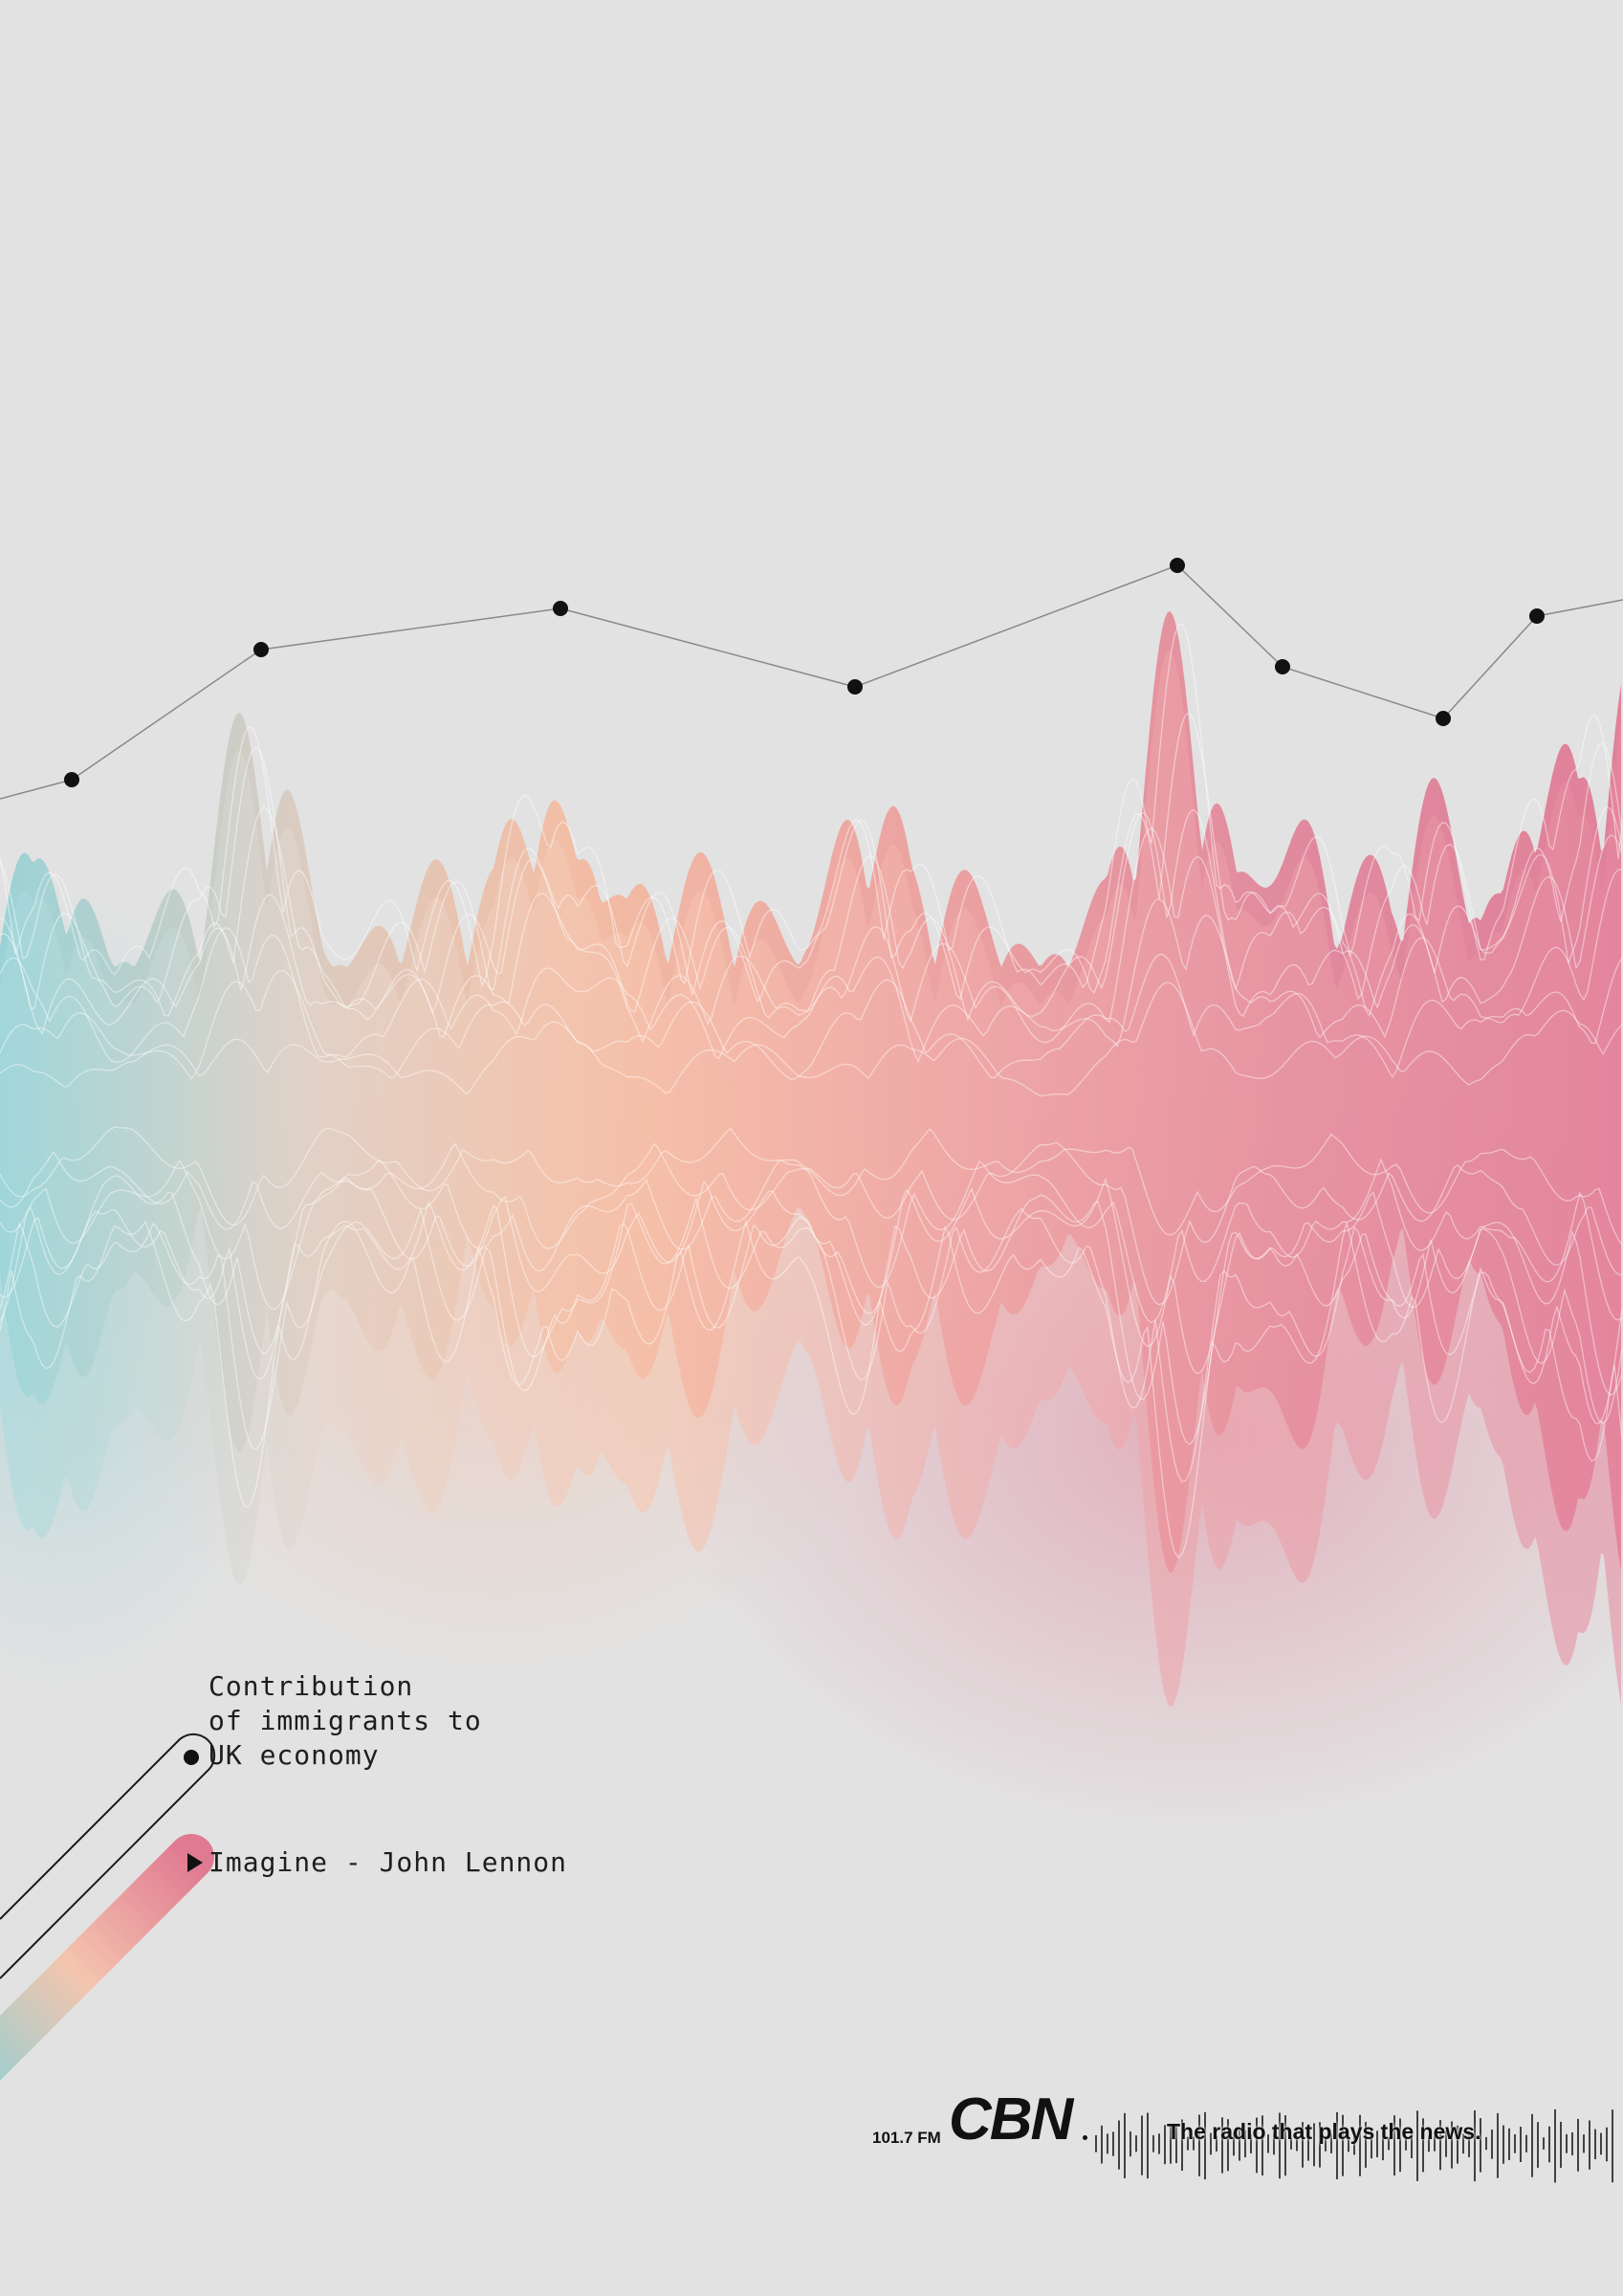  What do you see at coordinates (1011, 2119) in the screenshot?
I see `cbn-logo: CBN` at bounding box center [1011, 2119].